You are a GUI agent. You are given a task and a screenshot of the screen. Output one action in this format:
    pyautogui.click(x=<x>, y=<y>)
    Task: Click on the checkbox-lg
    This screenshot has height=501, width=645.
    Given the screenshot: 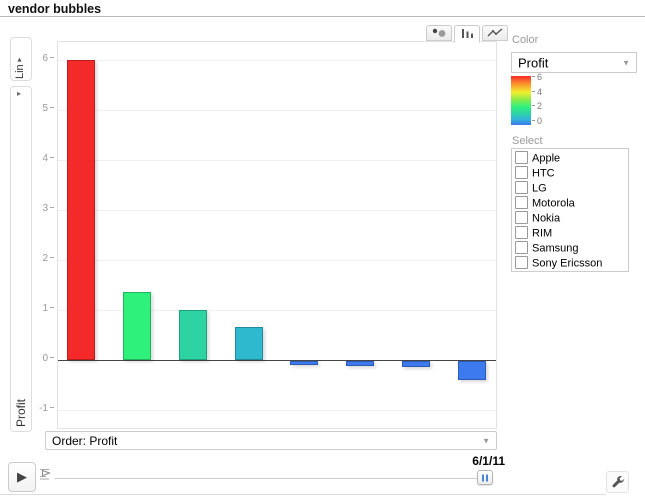 What is the action you would take?
    pyautogui.click(x=521, y=187)
    